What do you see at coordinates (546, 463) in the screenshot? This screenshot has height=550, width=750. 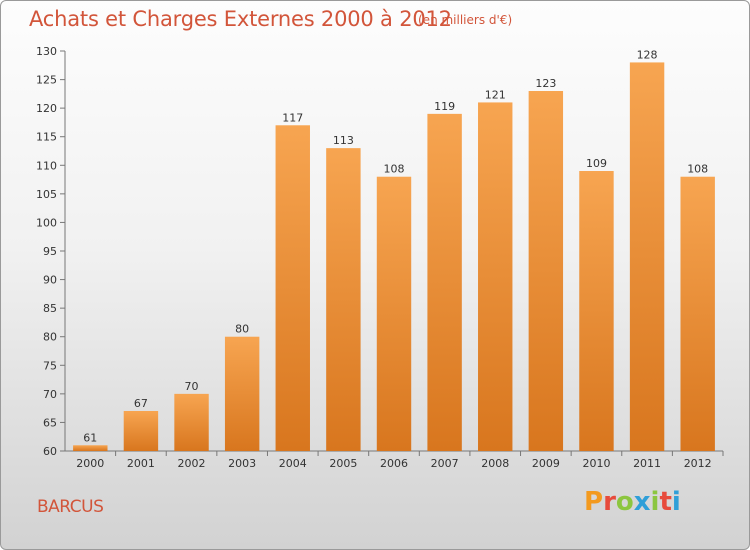 I see `x-tick-label: 2009` at bounding box center [546, 463].